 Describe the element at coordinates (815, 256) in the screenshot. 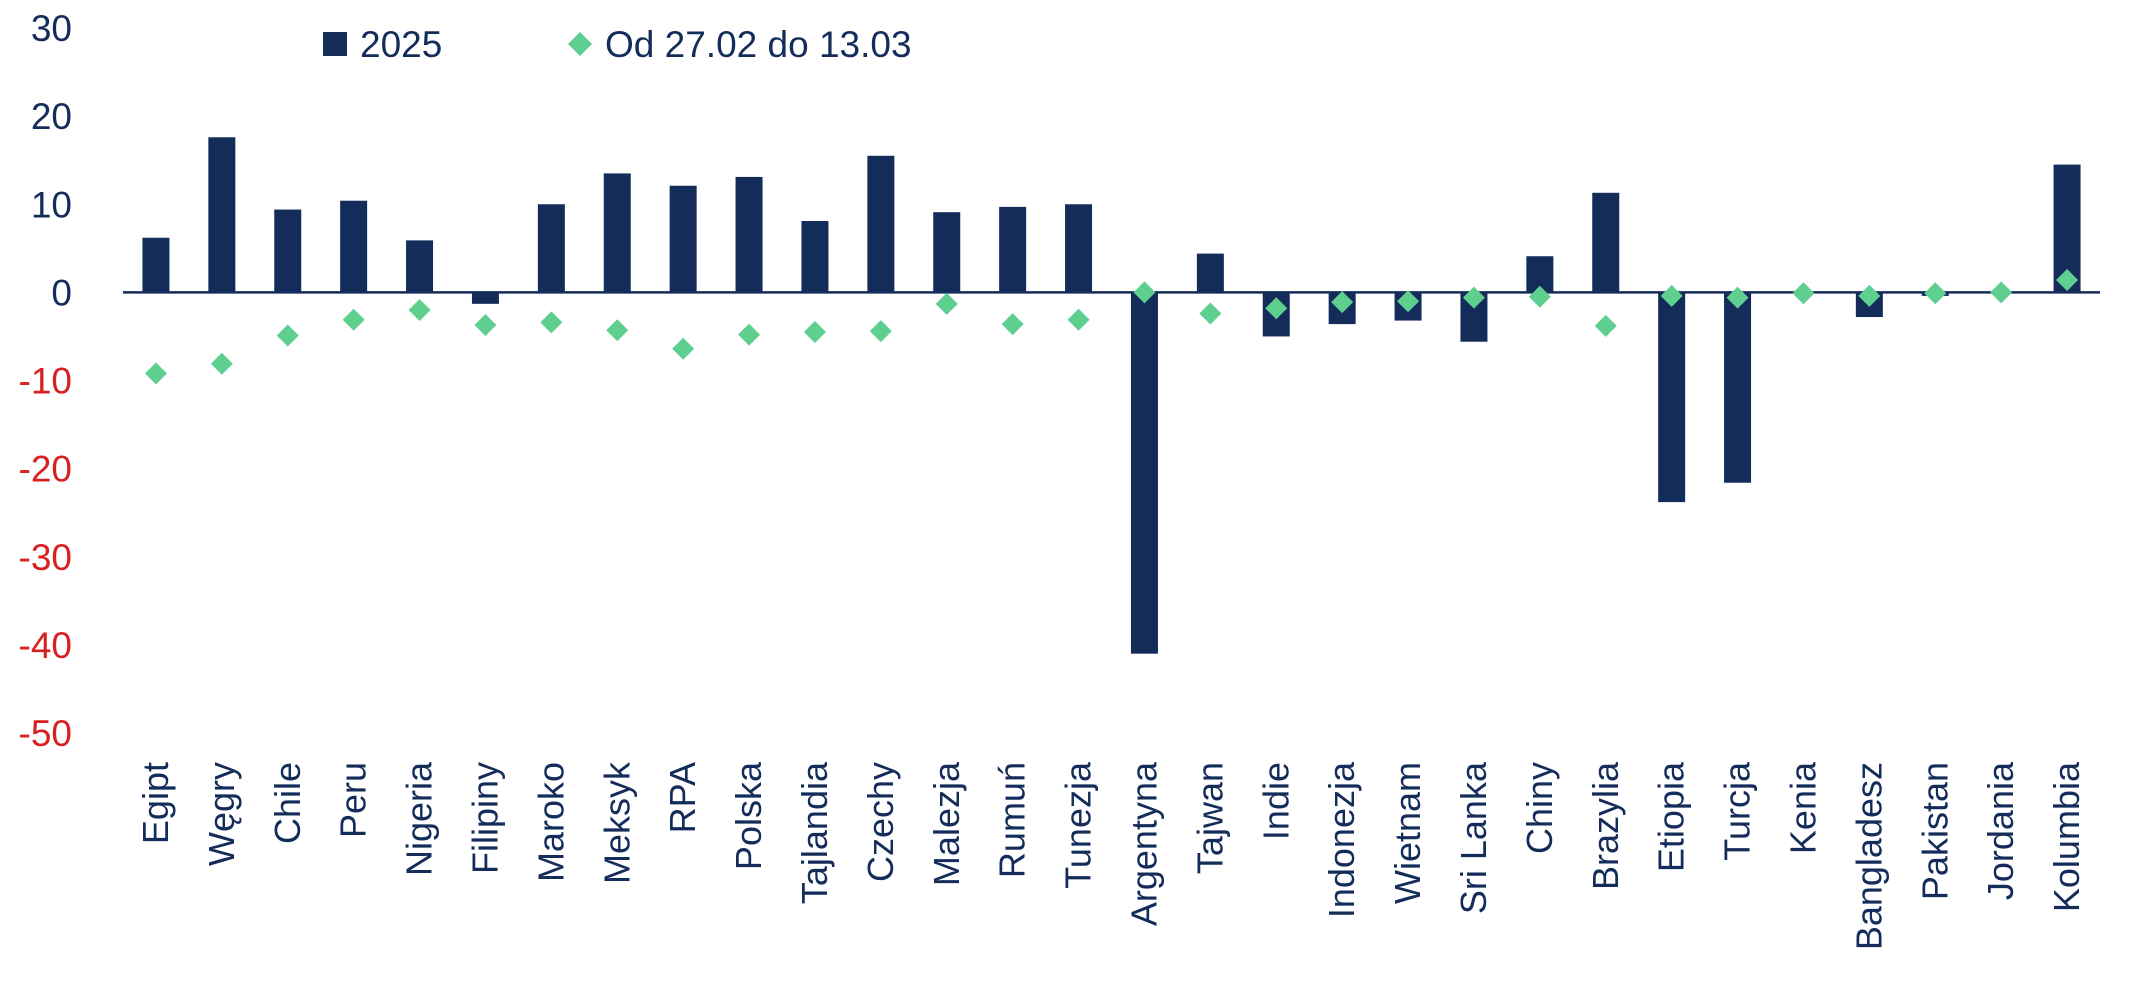

I see `bar-tajlandia` at that location.